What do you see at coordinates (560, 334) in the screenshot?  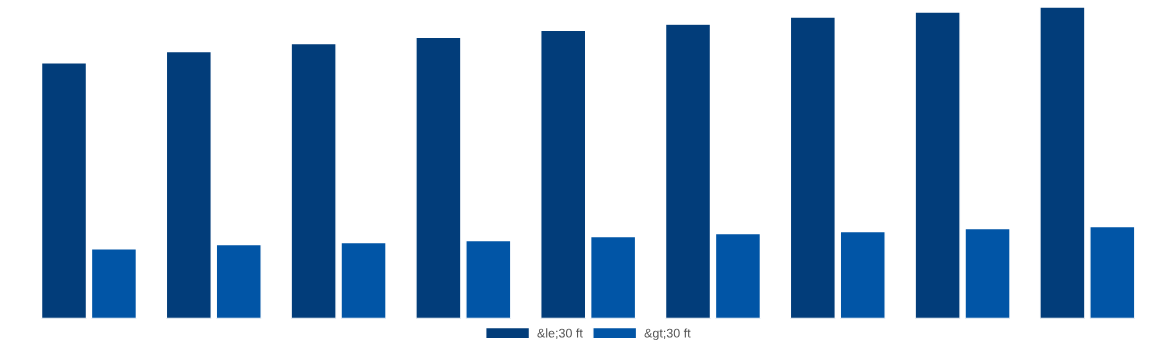 I see `legend-label: &le;30 ft` at bounding box center [560, 334].